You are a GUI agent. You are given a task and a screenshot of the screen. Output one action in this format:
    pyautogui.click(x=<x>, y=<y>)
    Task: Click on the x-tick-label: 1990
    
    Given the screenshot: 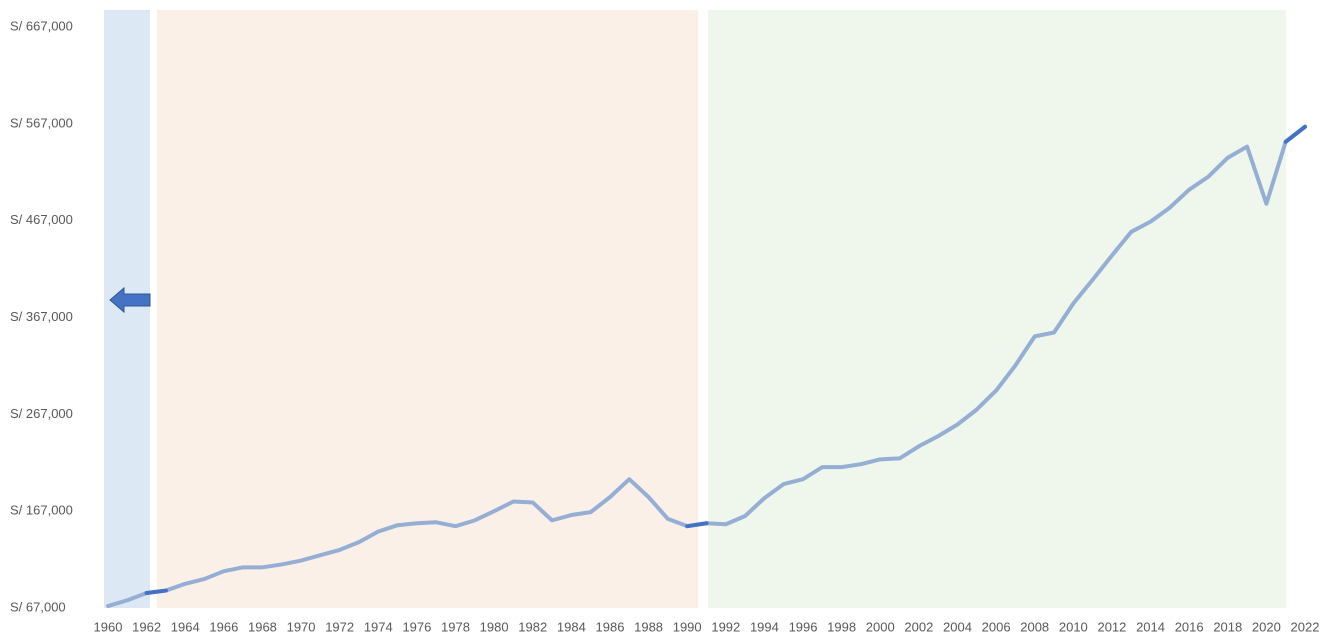 What is the action you would take?
    pyautogui.click(x=687, y=626)
    